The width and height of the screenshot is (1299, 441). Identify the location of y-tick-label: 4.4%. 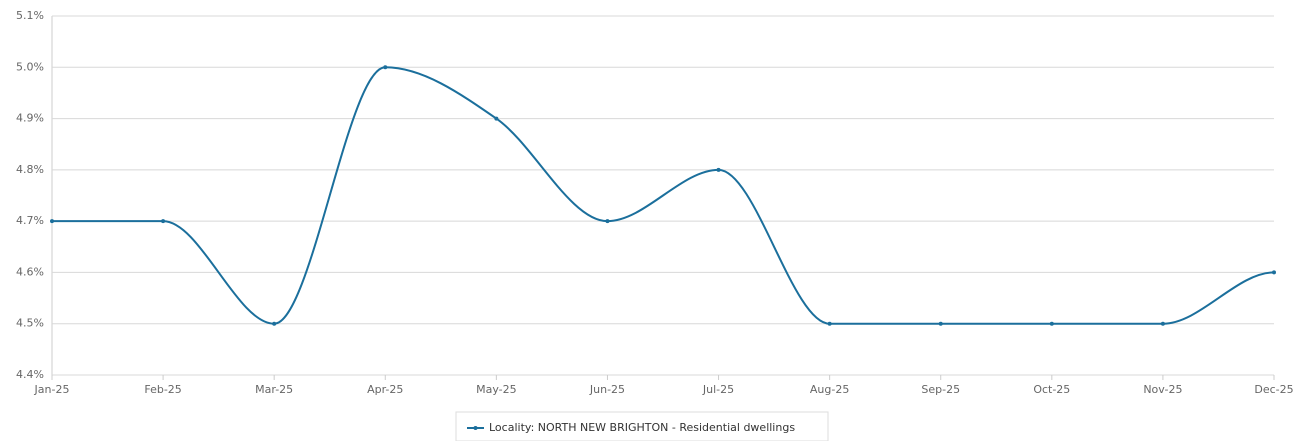
(30, 374).